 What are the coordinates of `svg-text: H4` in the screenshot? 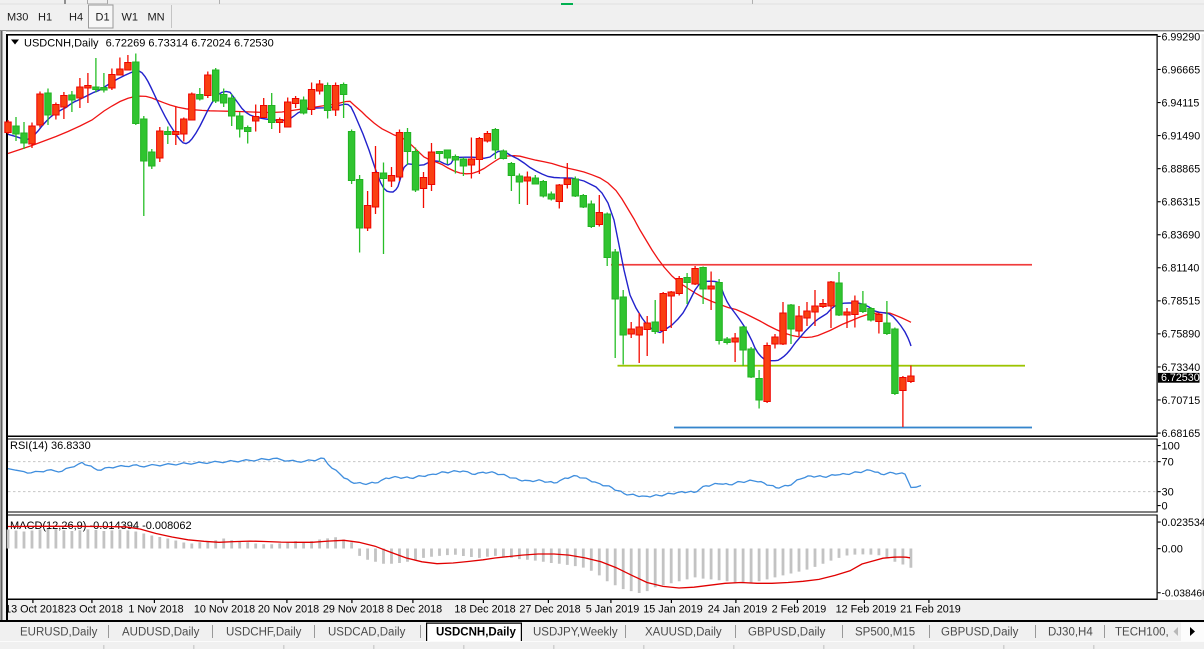 It's located at (76, 18).